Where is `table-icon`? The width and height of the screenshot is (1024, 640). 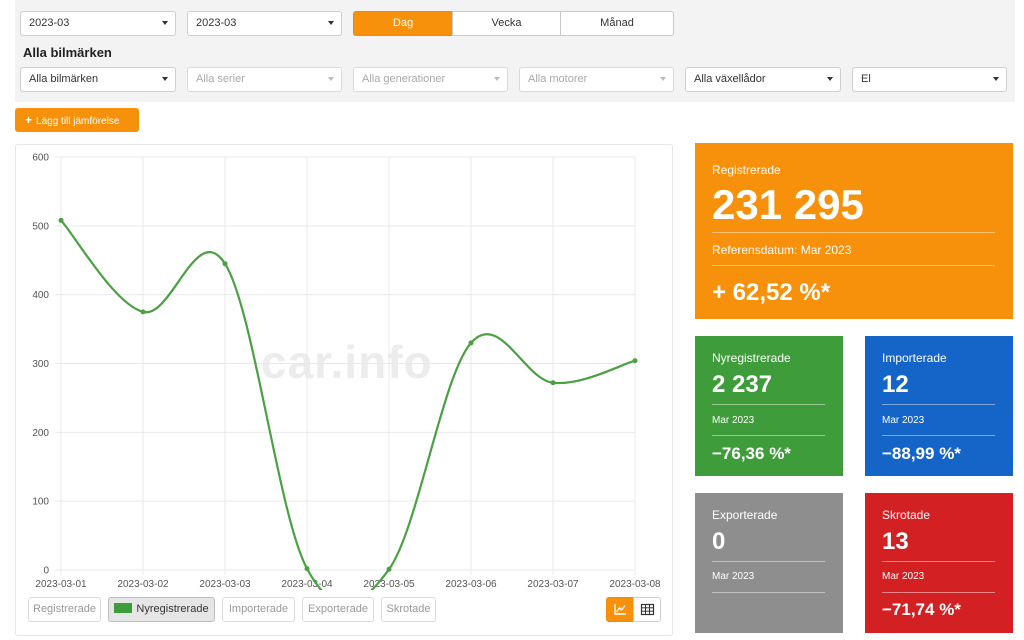
table-icon is located at coordinates (647, 609).